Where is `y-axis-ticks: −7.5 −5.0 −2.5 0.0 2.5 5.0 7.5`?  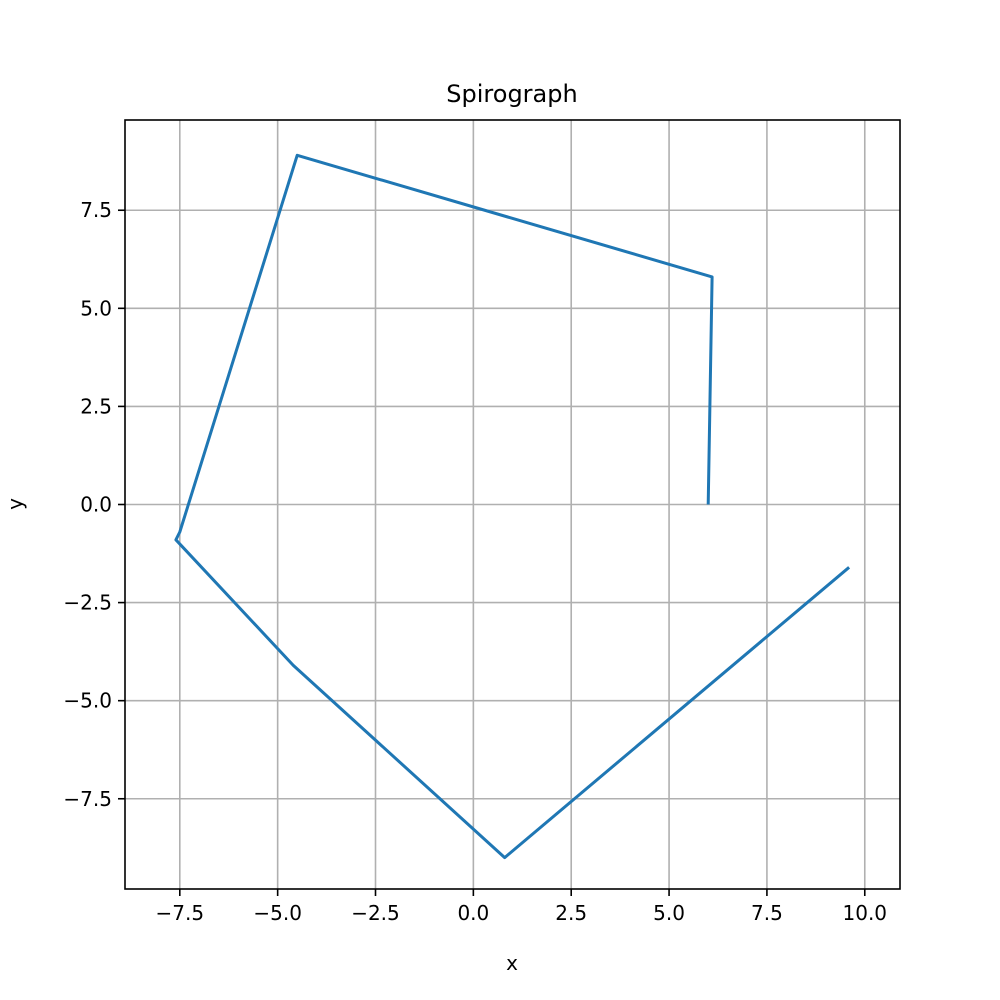 y-axis-ticks: −7.5 −5.0 −2.5 0.0 2.5 5.0 7.5 is located at coordinates (94, 504).